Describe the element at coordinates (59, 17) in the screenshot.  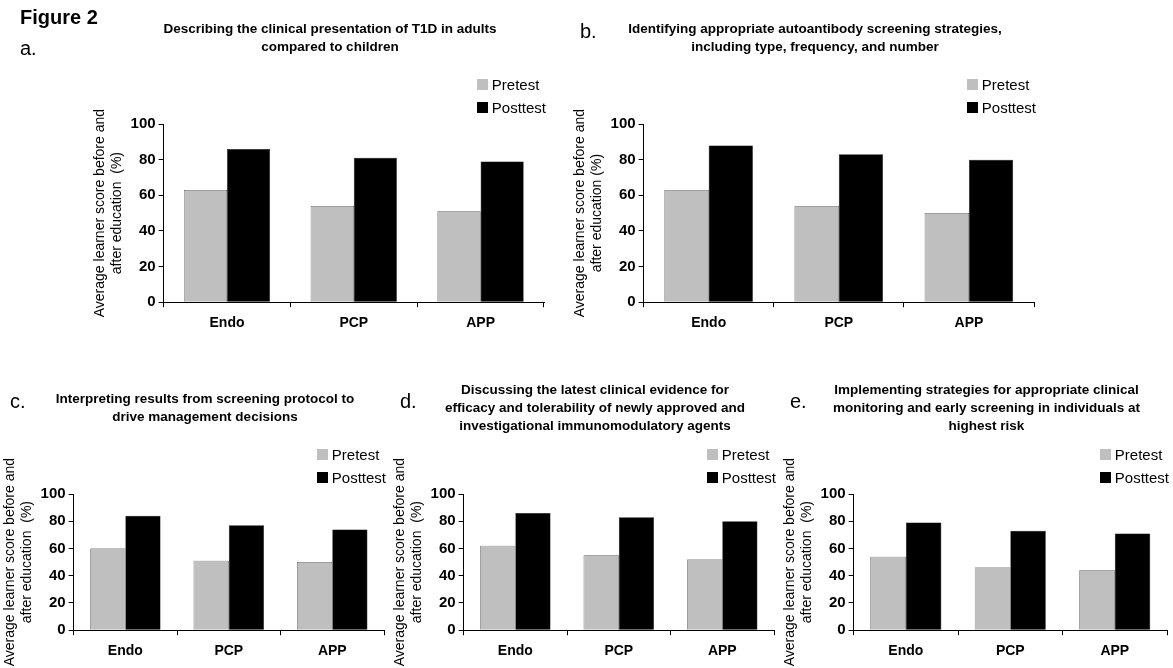
I see `caption: Figure 2` at that location.